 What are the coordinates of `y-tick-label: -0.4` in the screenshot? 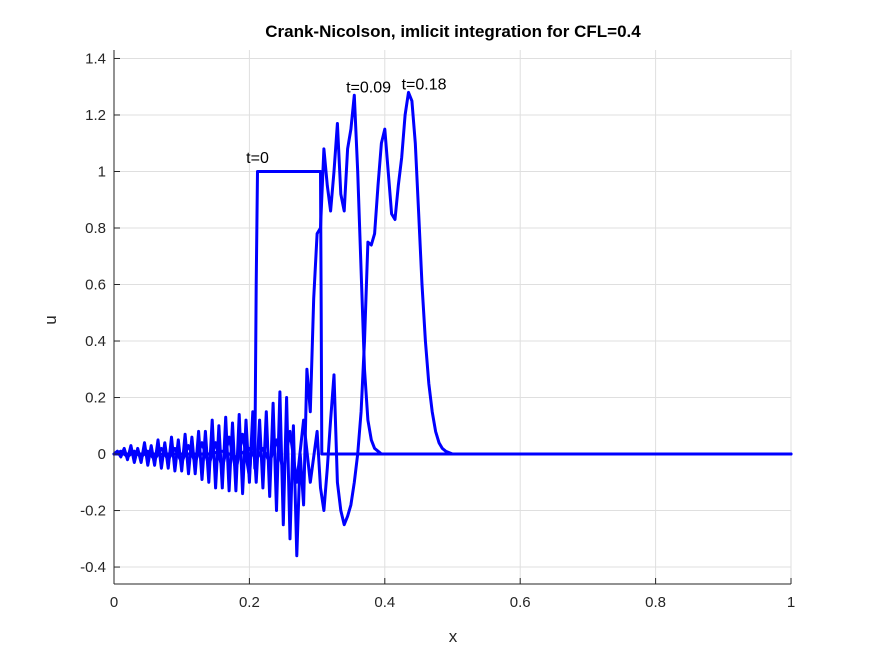 It's located at (93, 567).